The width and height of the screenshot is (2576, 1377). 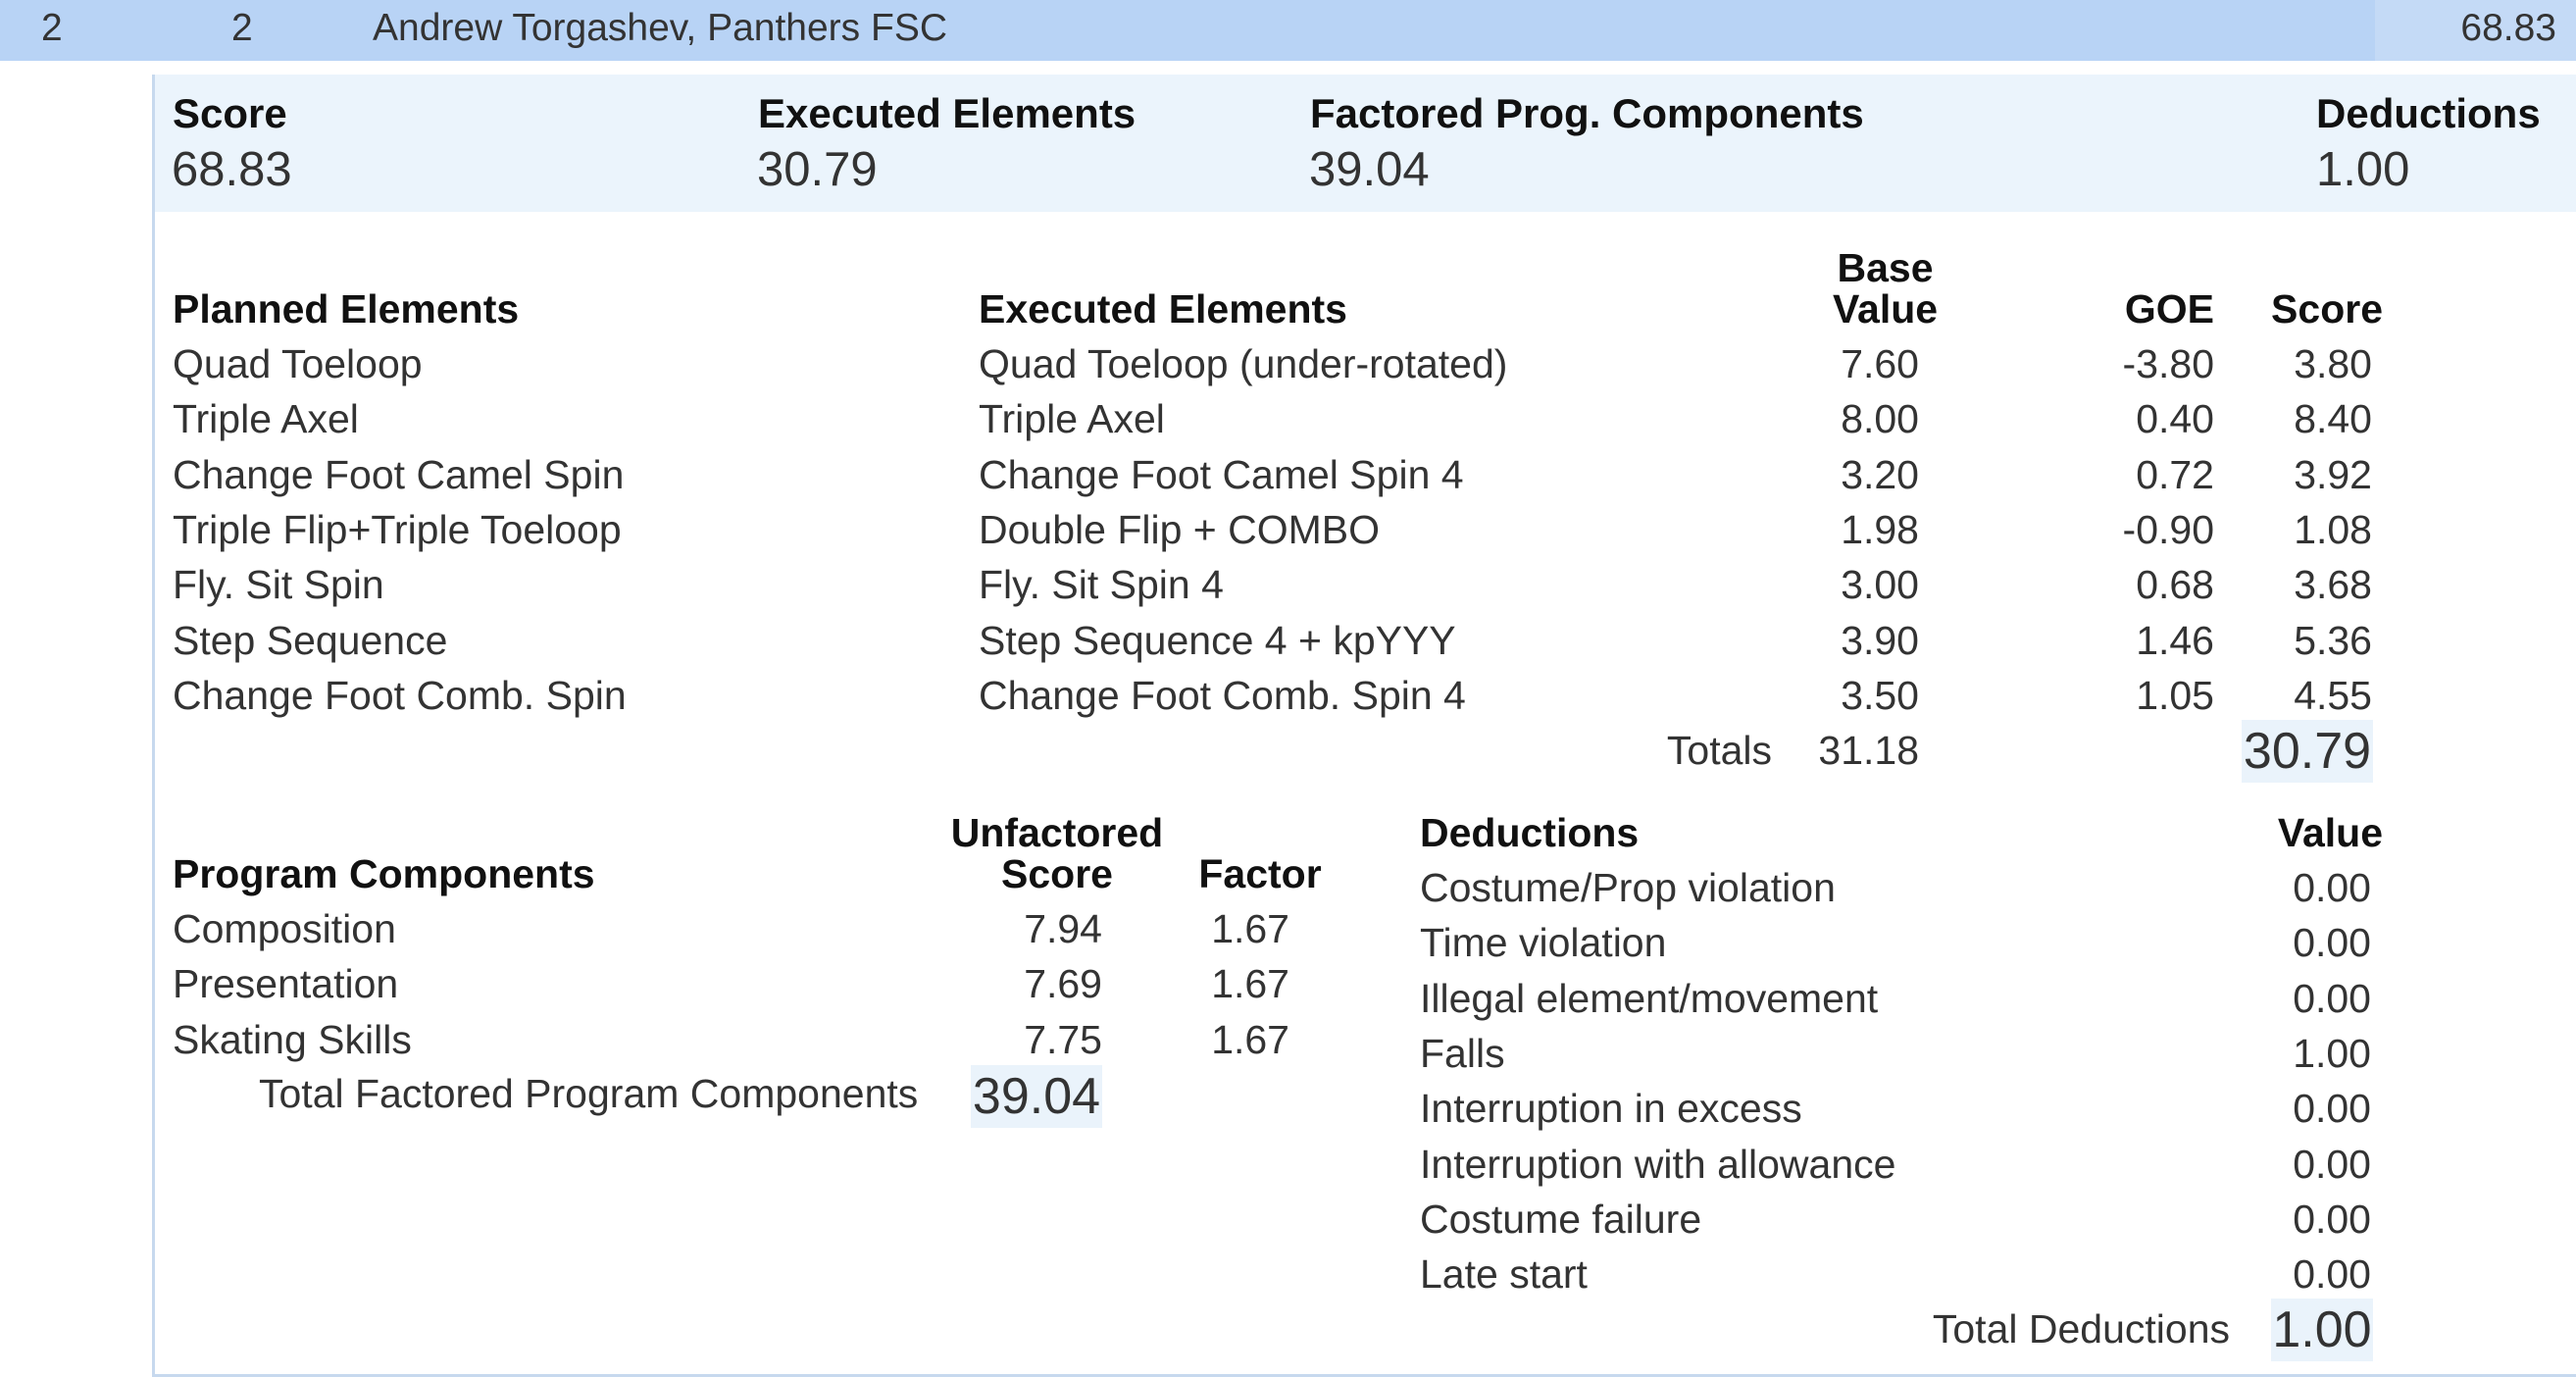 What do you see at coordinates (1880, 640) in the screenshot?
I see `element-base-value: 3.90` at bounding box center [1880, 640].